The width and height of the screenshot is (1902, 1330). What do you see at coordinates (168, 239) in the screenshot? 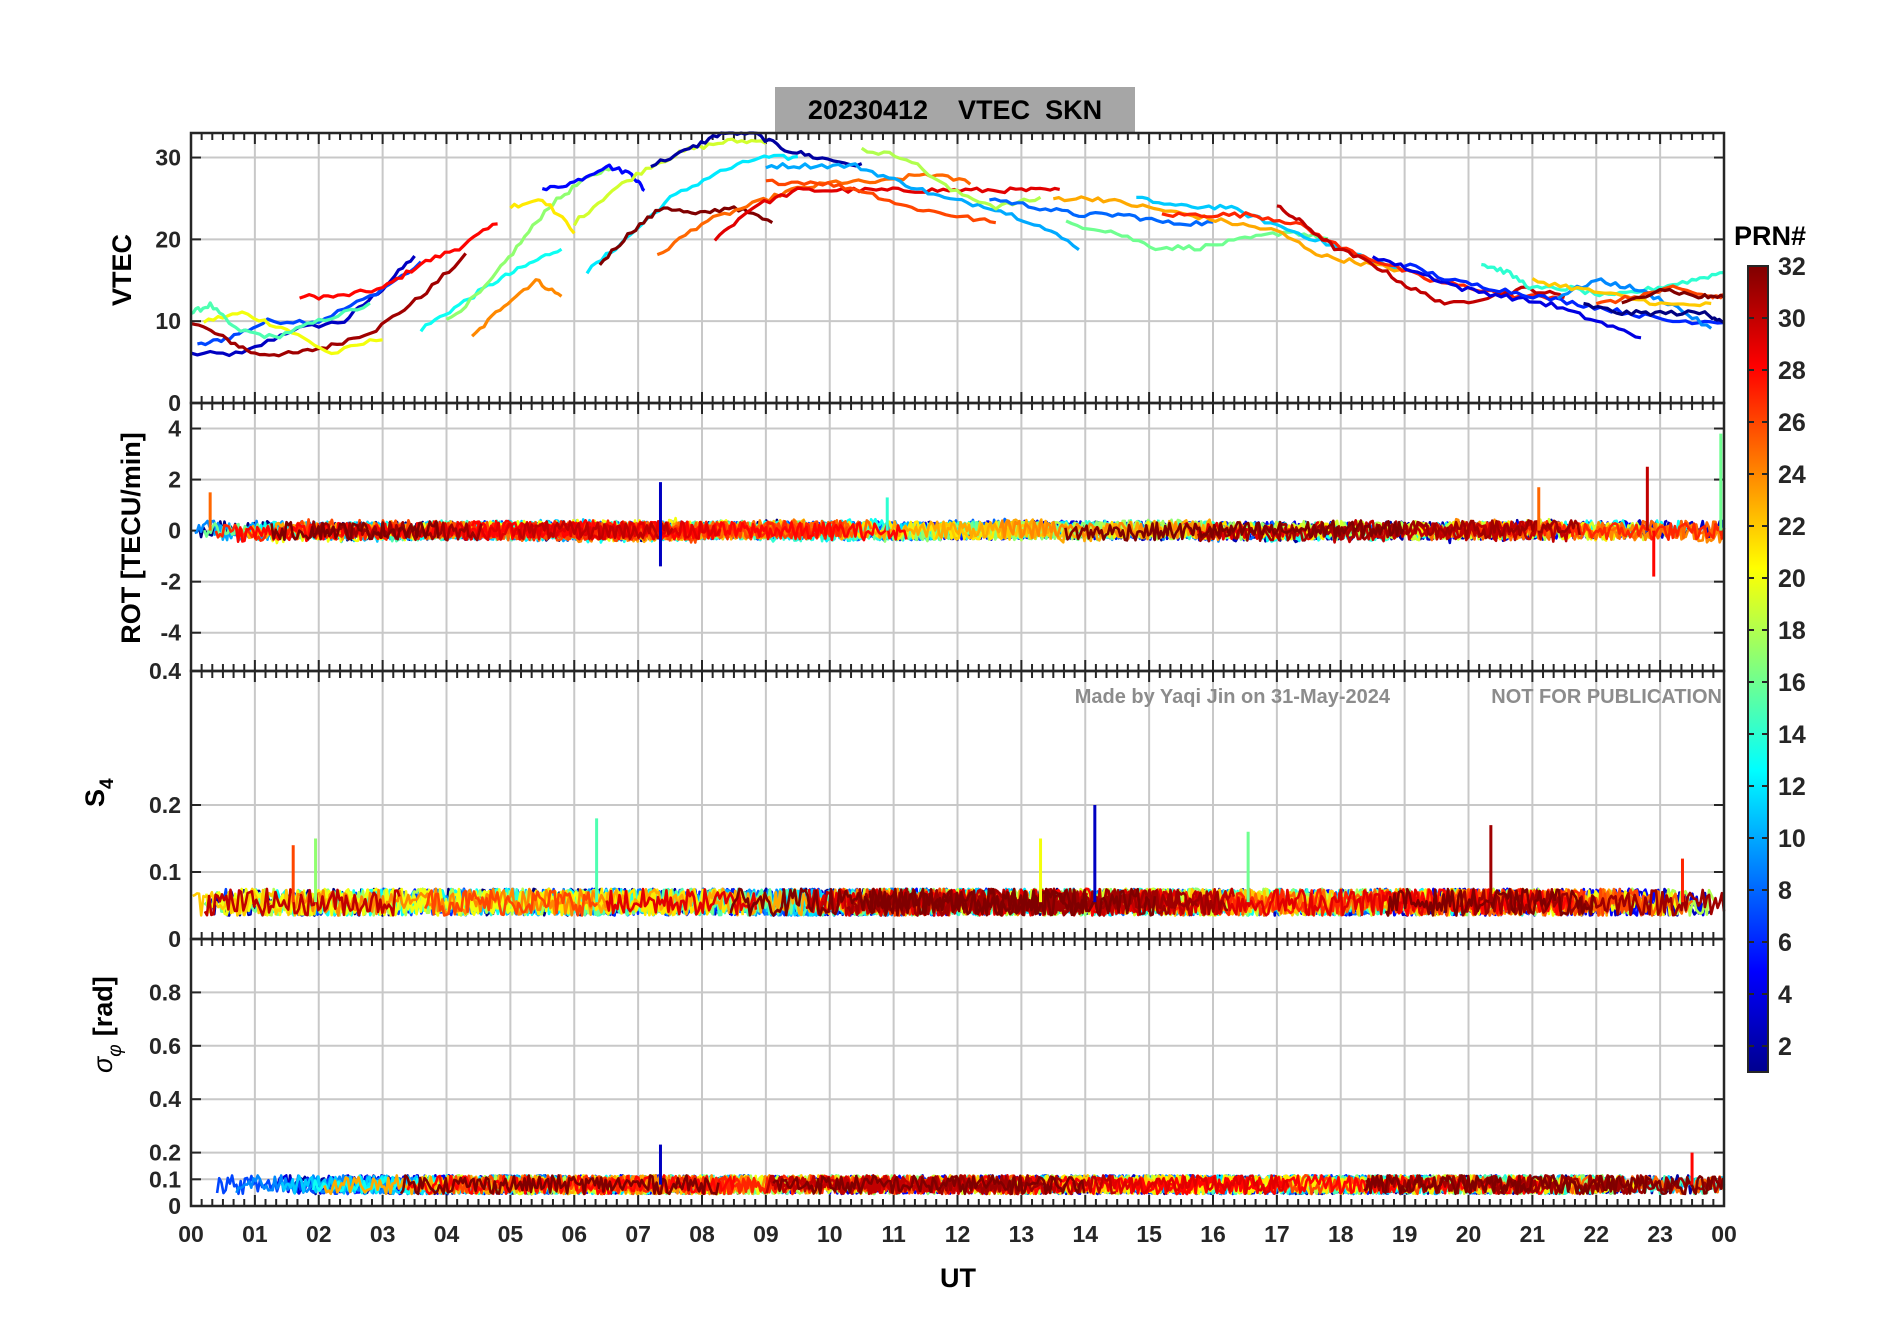
I see `y-tick-label: 20` at bounding box center [168, 239].